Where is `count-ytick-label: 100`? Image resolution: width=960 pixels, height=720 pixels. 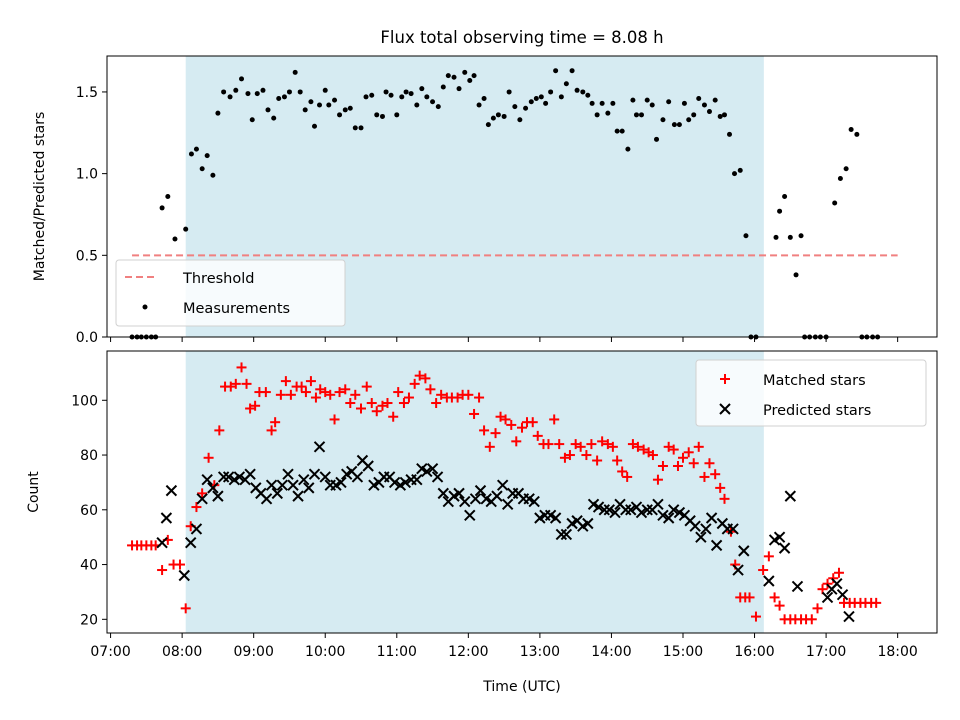
count-ytick-label: 100 is located at coordinates (84, 401).